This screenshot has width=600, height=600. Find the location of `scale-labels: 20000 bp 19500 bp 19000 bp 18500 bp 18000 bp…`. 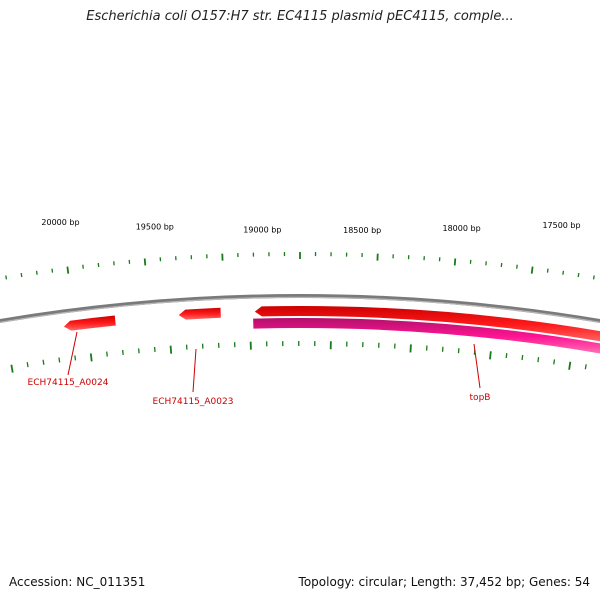

scale-labels: 20000 bp 19500 bp 19000 bp 18500 bp 18000 bp… is located at coordinates (310, 226).